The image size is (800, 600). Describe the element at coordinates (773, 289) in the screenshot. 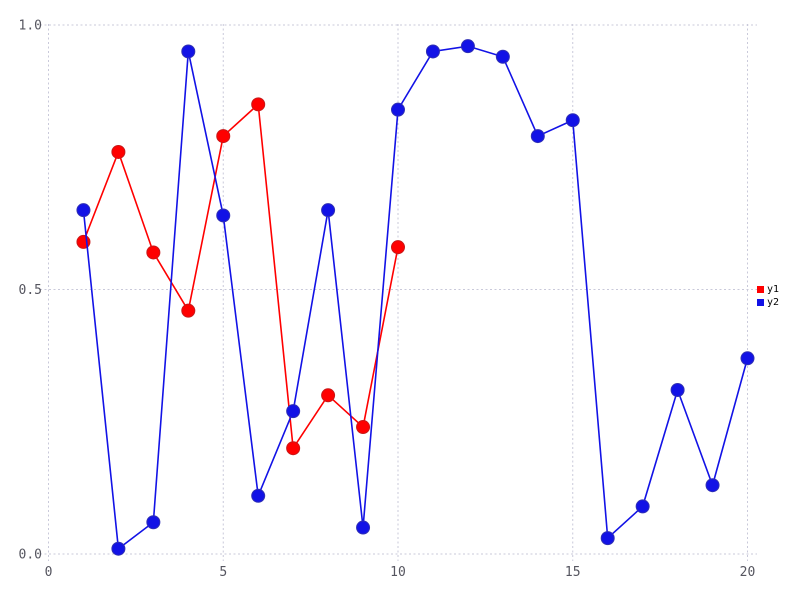

I see `legend-label-y1: y1` at that location.